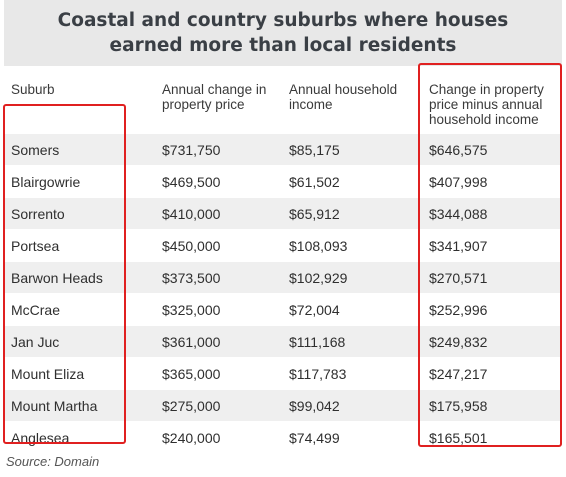 This screenshot has width=566, height=477. What do you see at coordinates (458, 278) in the screenshot?
I see `cell-price-minus-income: $270,571` at bounding box center [458, 278].